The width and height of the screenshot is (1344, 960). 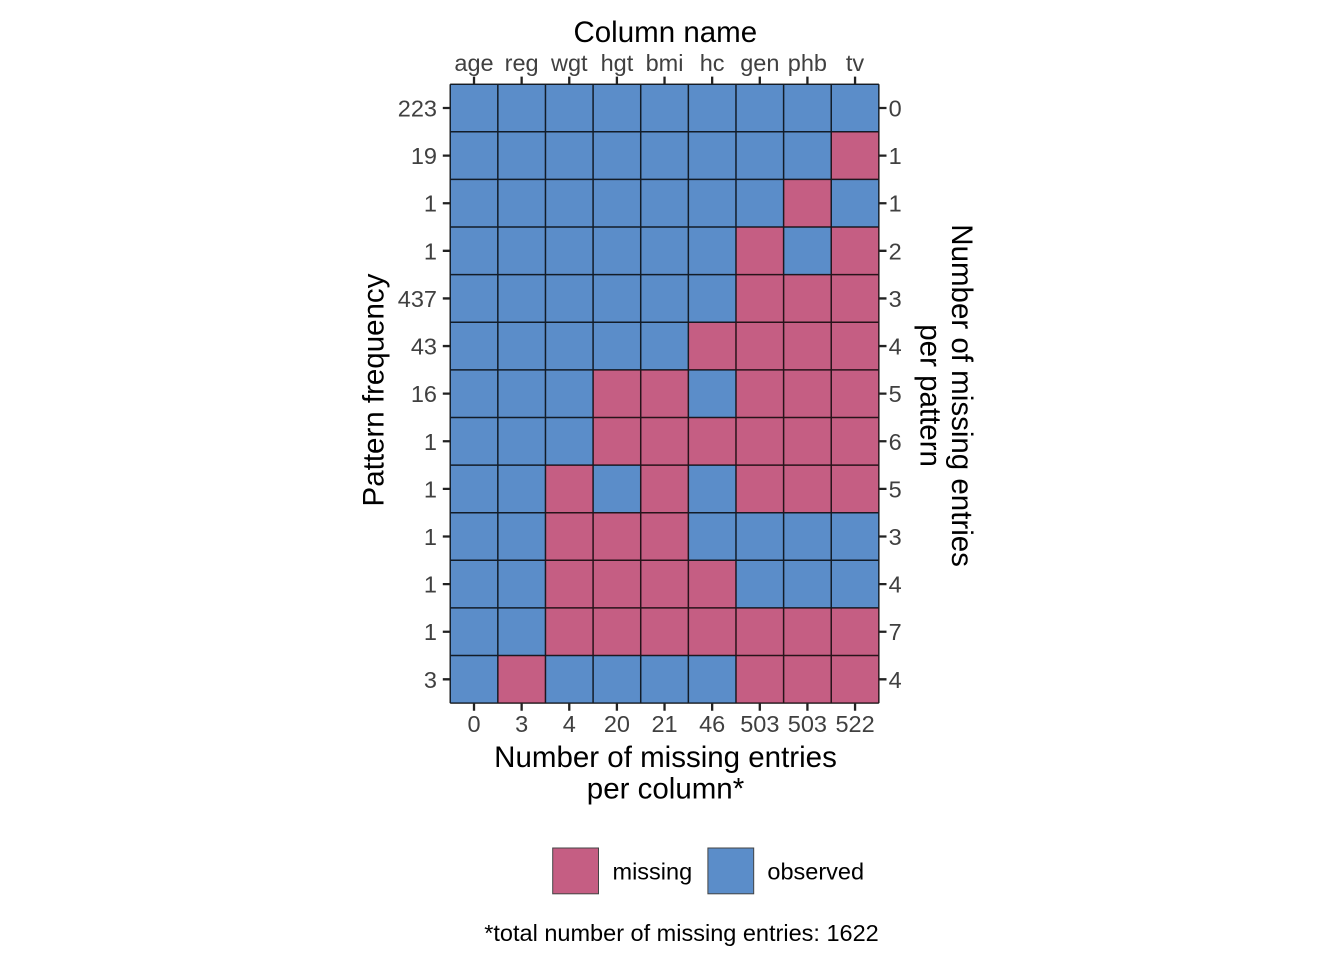 What do you see at coordinates (374, 389) in the screenshot?
I see `svg-text: Pattern frequency` at bounding box center [374, 389].